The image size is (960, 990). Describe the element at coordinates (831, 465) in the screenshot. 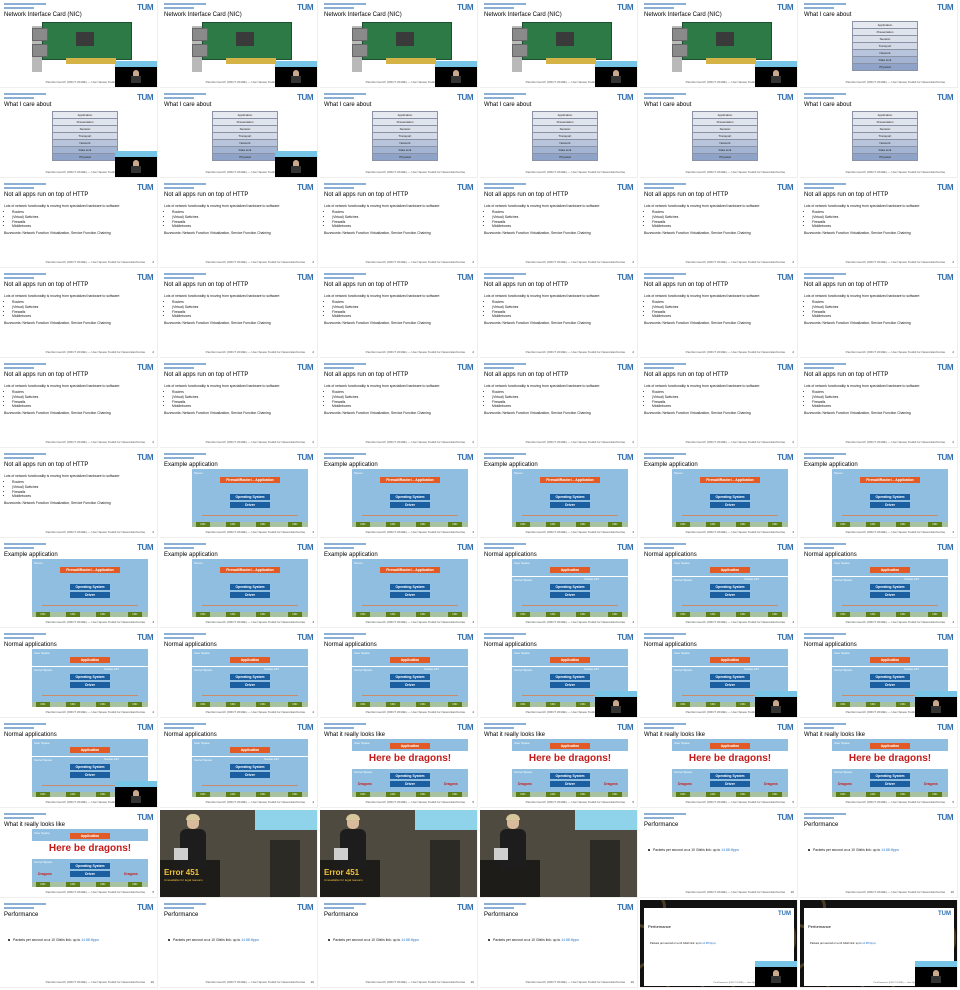

I see `slide-title: Example application` at that location.